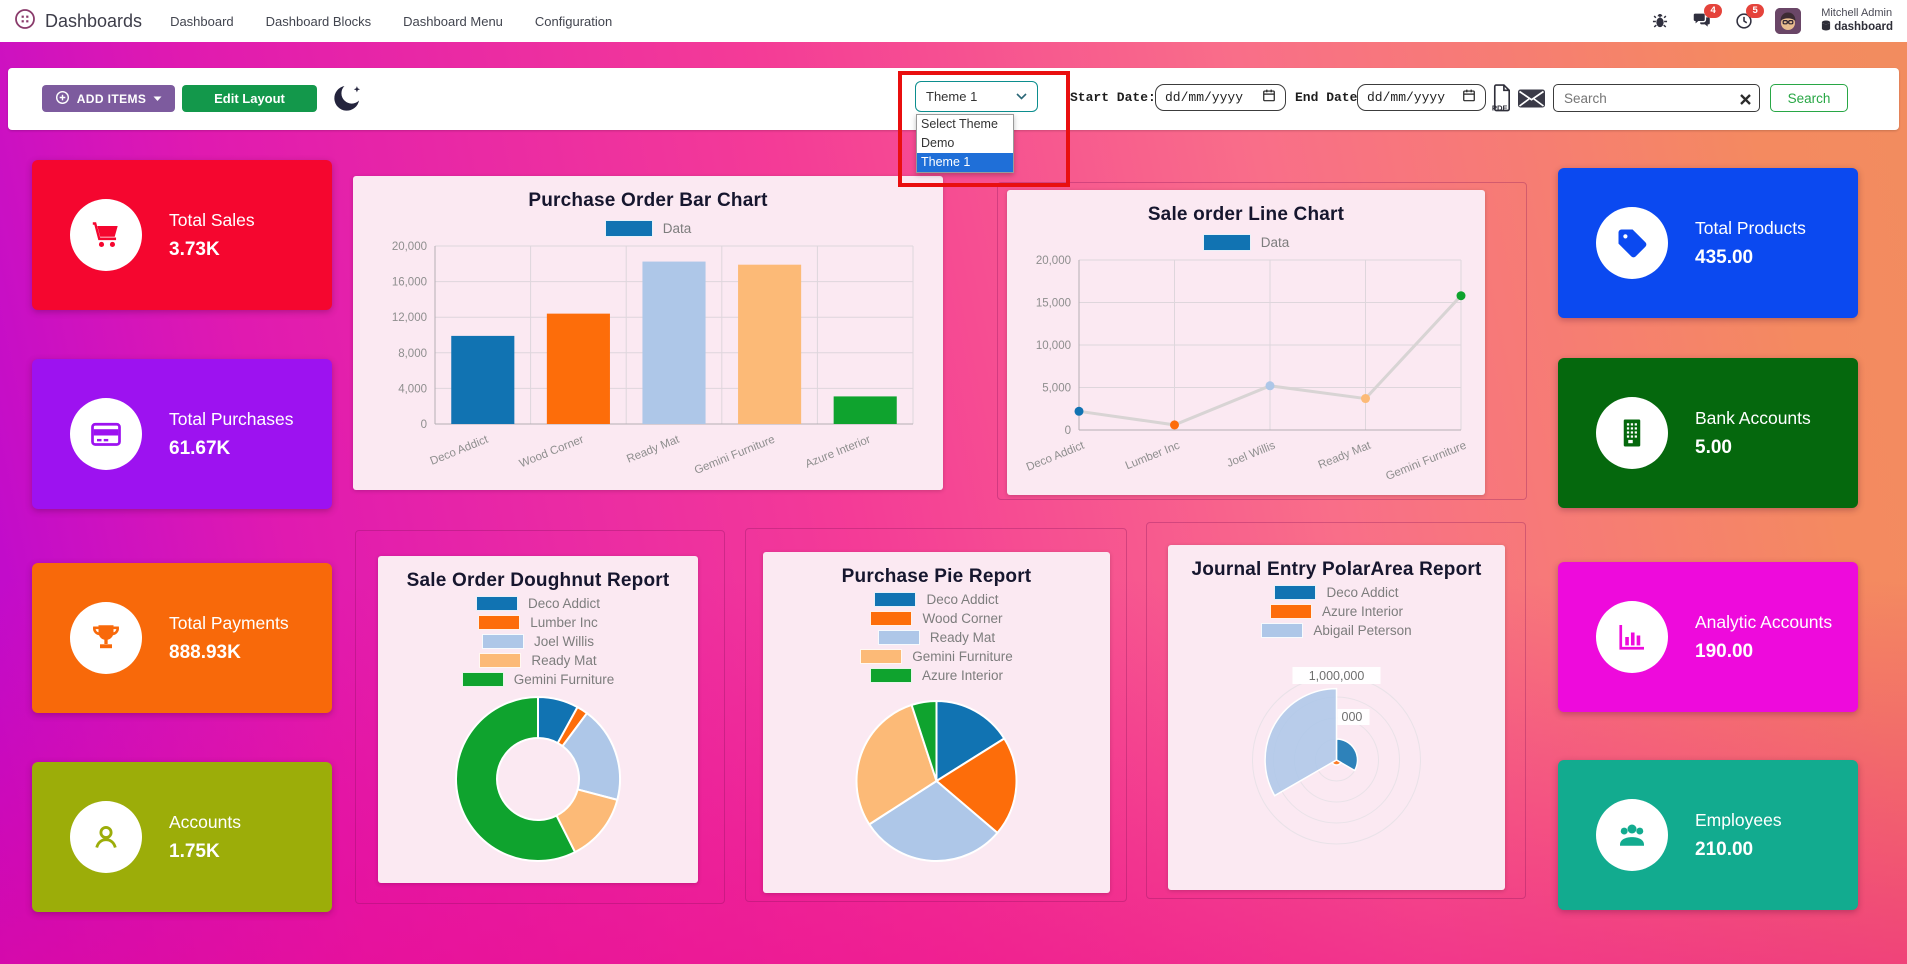  What do you see at coordinates (552, 452) in the screenshot?
I see `svg-text: Wood Corner` at bounding box center [552, 452].